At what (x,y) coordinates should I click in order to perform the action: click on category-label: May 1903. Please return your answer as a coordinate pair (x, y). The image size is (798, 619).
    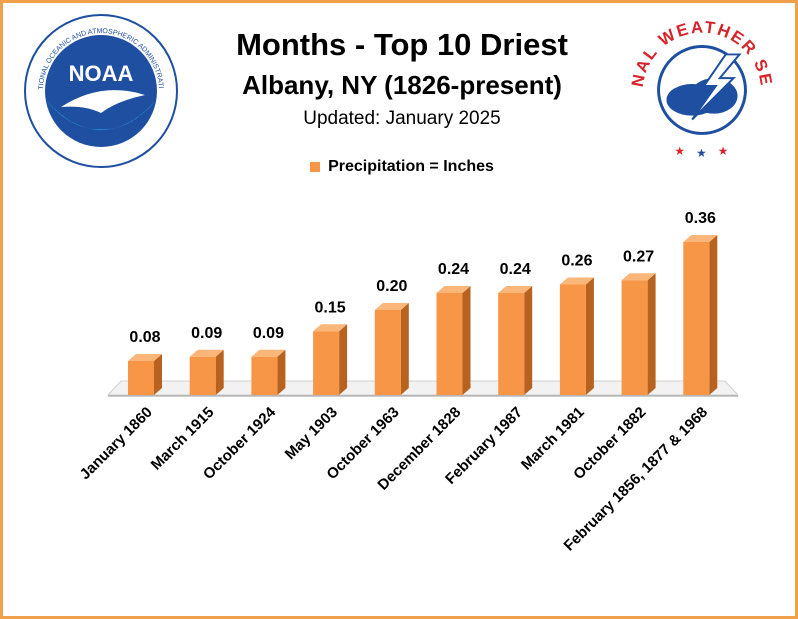
    Looking at the image, I should click on (311, 433).